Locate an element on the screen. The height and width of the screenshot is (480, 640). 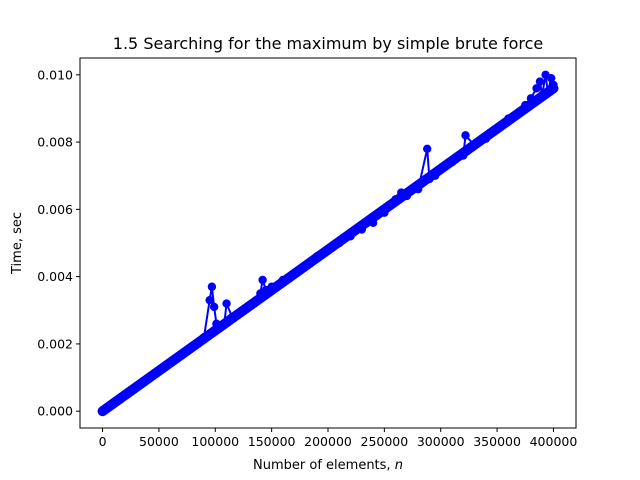
y-axis-ticks: 0.000 0.002 0.004 0.006 0.008 0.010 is located at coordinates (58, 243).